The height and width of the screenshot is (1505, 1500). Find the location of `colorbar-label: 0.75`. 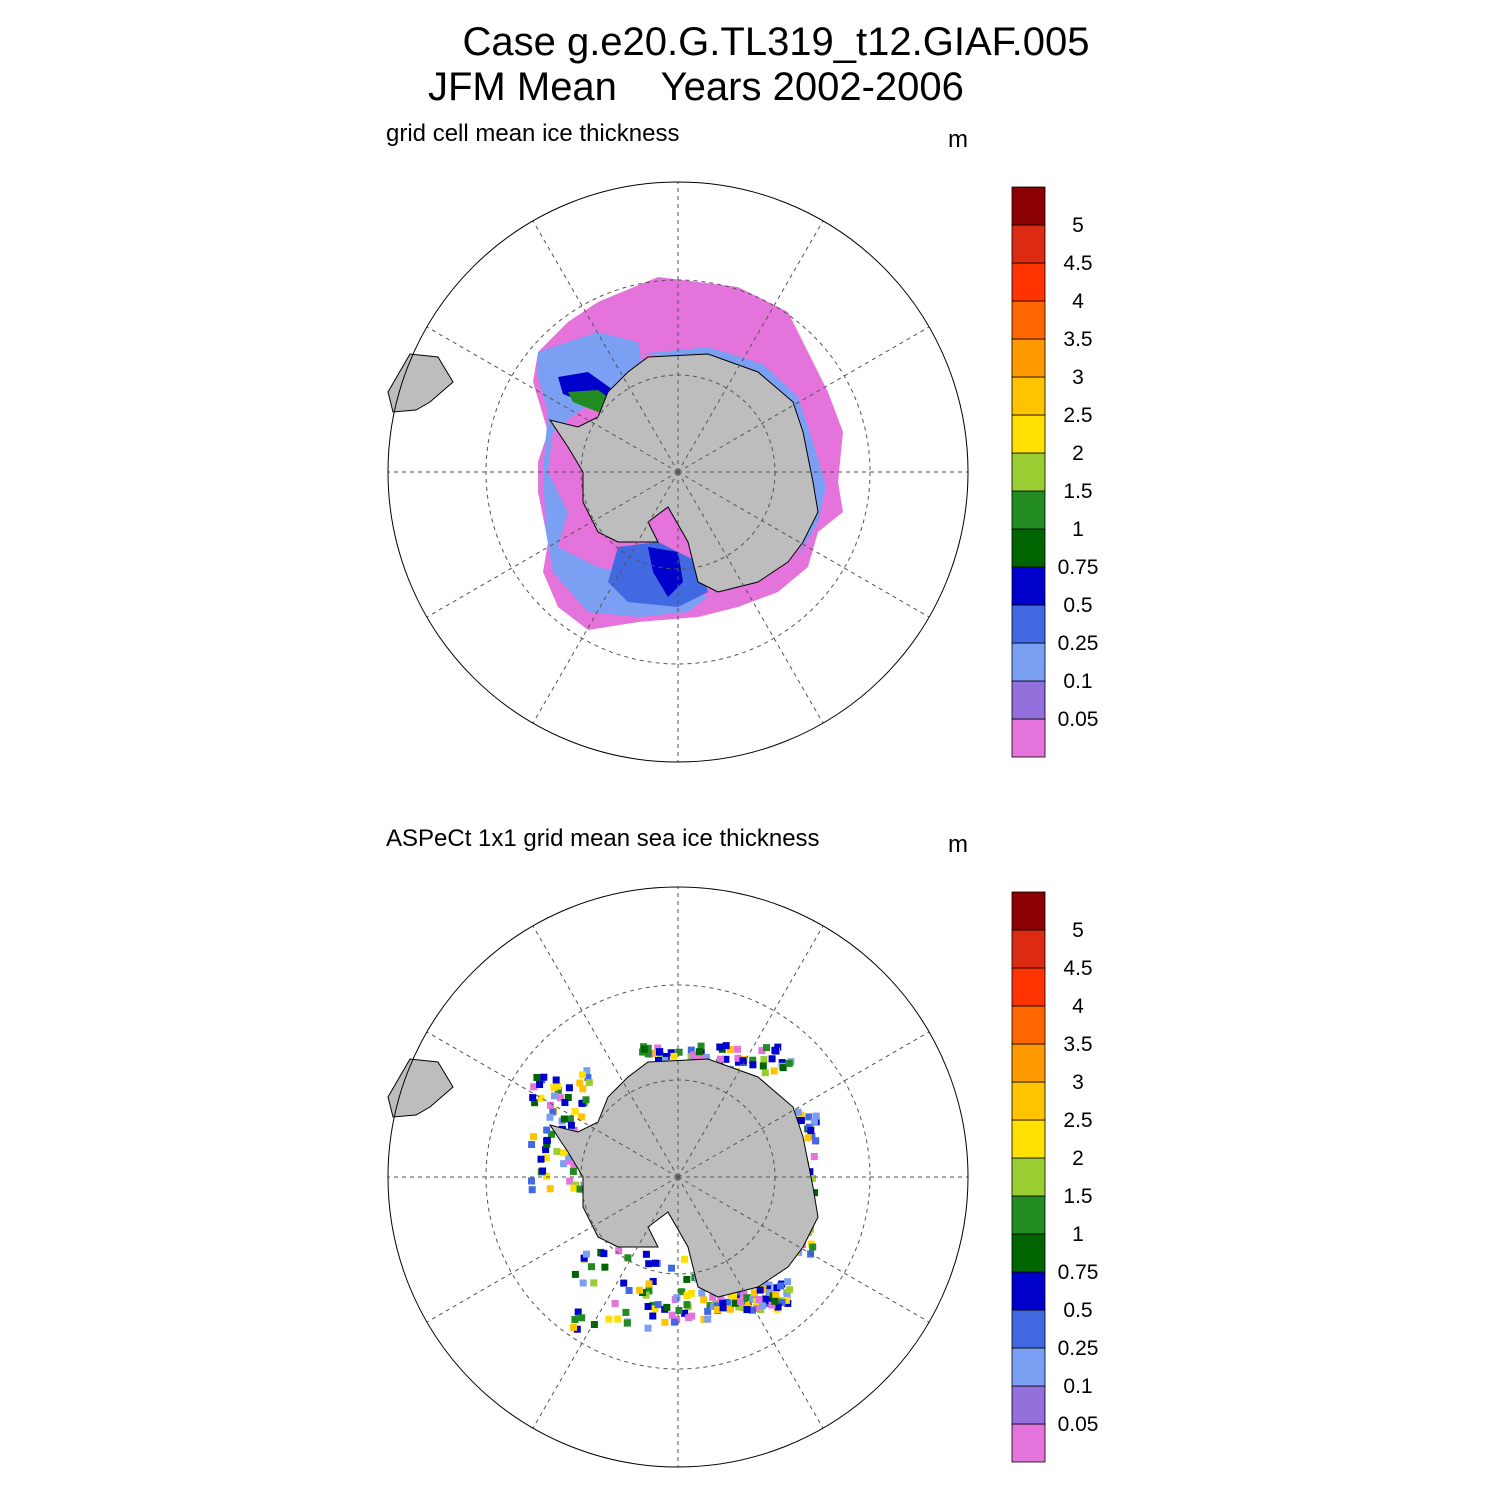

colorbar-label: 0.75 is located at coordinates (1078, 1272).